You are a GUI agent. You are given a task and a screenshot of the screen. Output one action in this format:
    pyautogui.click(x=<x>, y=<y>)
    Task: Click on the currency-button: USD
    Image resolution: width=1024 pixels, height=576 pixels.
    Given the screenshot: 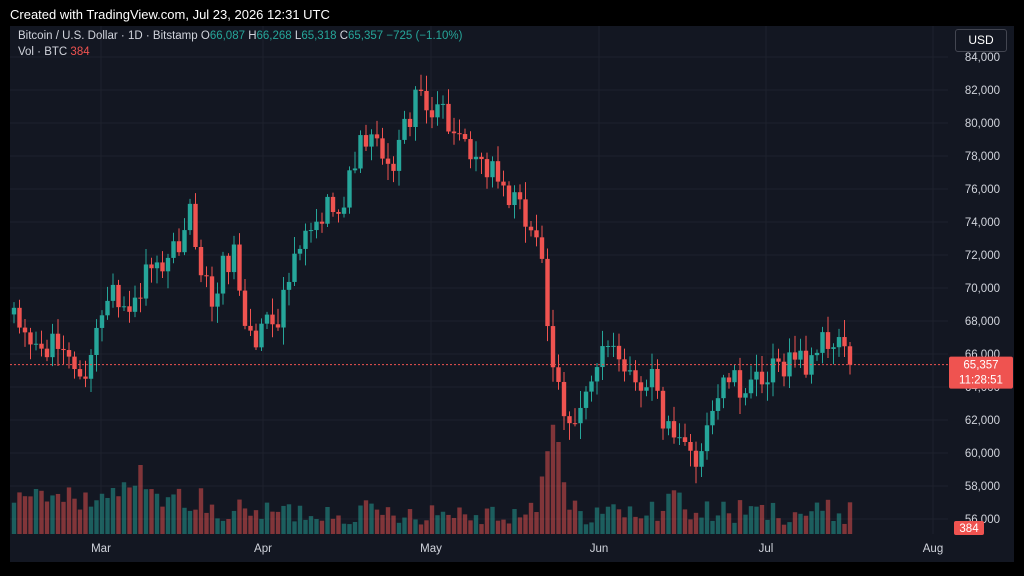 What is the action you would take?
    pyautogui.click(x=981, y=40)
    